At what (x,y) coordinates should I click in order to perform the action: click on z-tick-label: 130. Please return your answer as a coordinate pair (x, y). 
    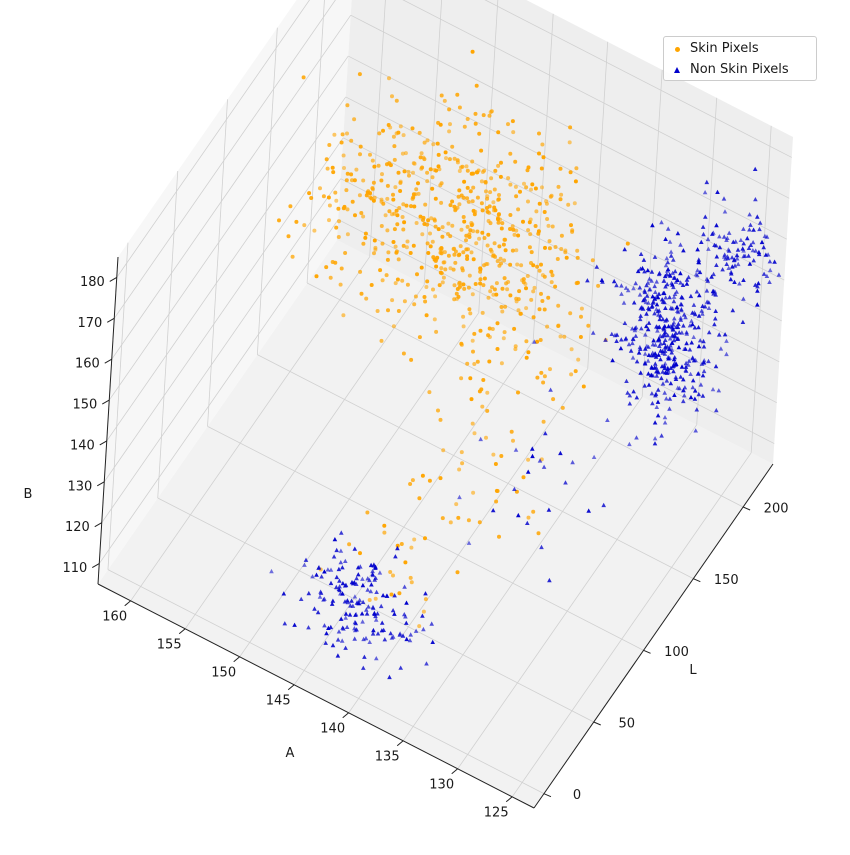
    Looking at the image, I should click on (79, 486).